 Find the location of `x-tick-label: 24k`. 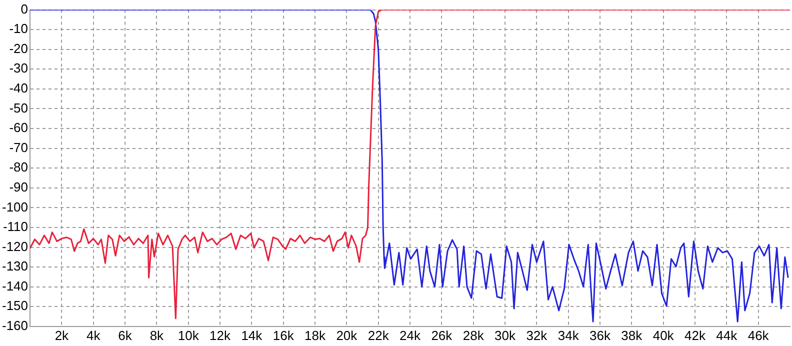

x-tick-label: 24k is located at coordinates (410, 335).